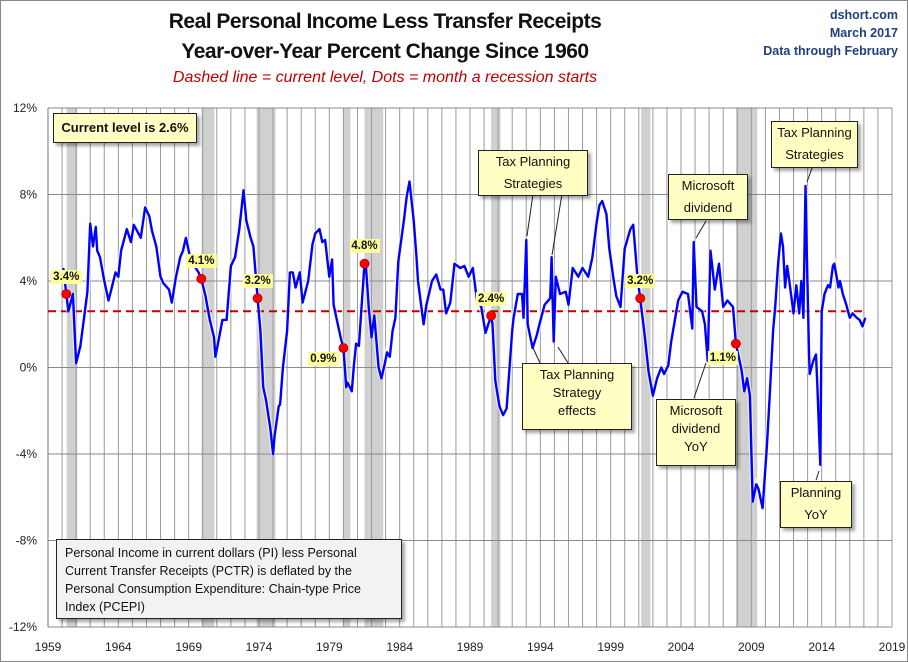 The width and height of the screenshot is (908, 662). What do you see at coordinates (385, 51) in the screenshot?
I see `chart-title-line2: Year-over-Year Percent Change Since 1960` at bounding box center [385, 51].